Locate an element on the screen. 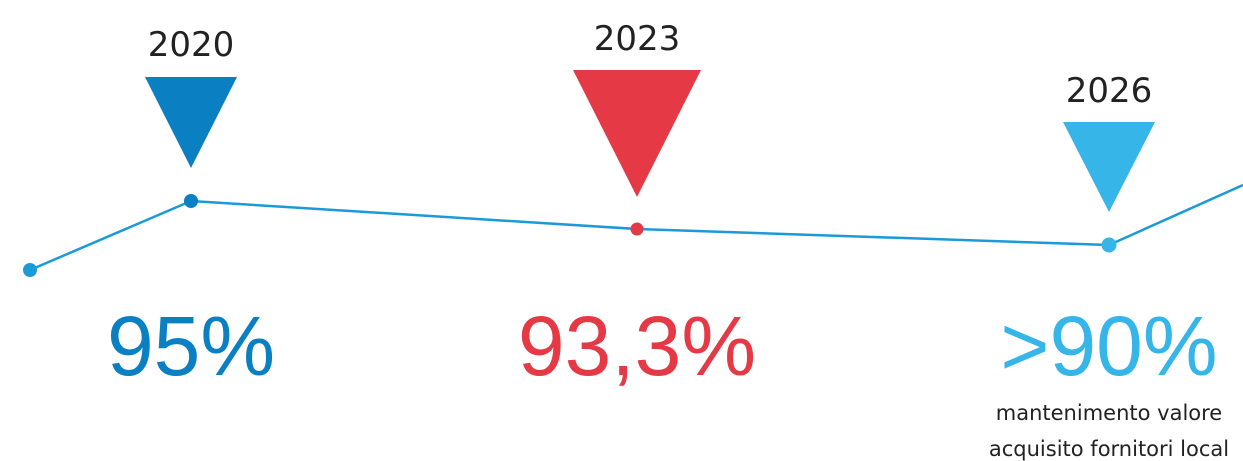 The width and height of the screenshot is (1243, 461). year-label: 2023 is located at coordinates (637, 39).